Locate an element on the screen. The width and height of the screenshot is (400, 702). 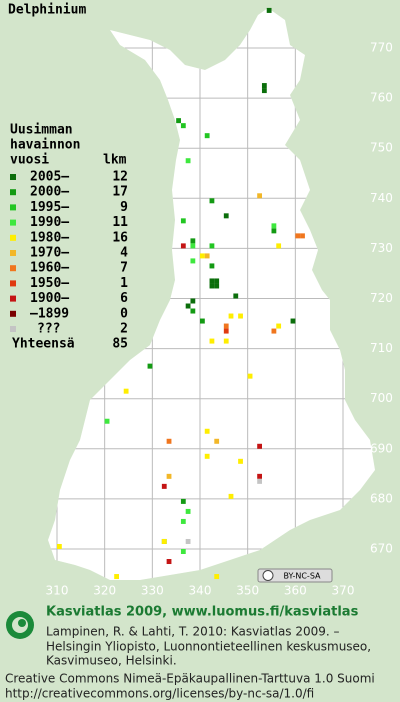
legend-count: 2 is located at coordinates (124, 329).